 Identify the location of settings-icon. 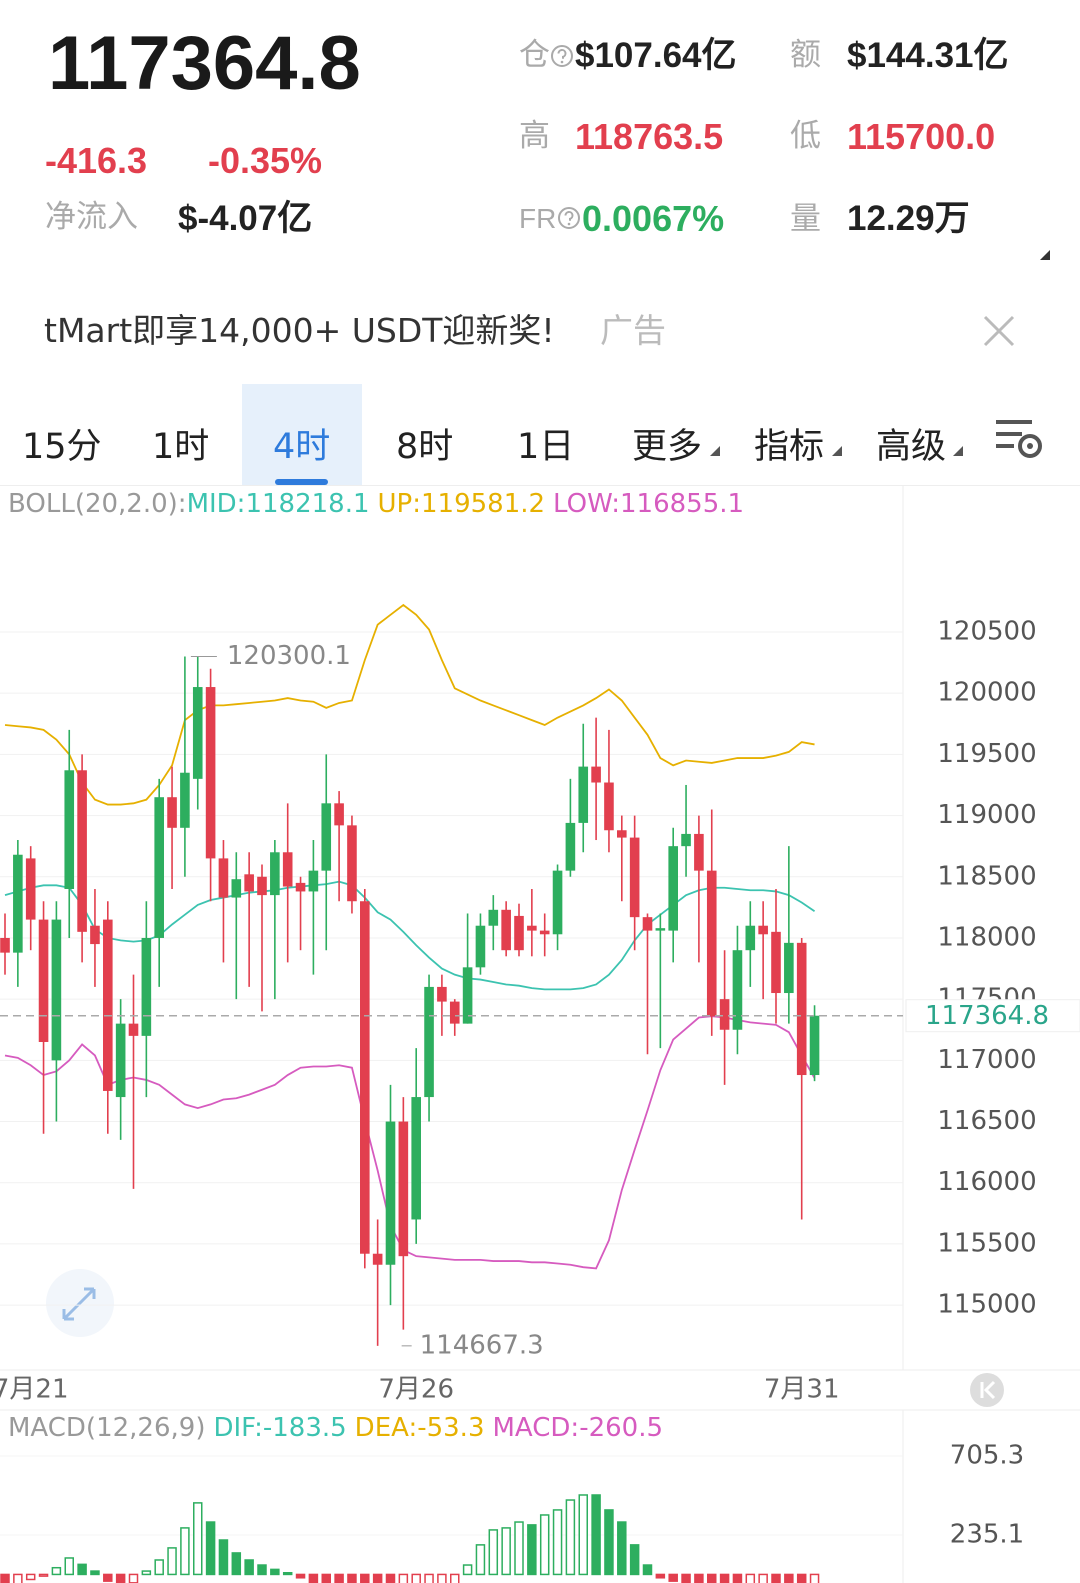
(1020, 439).